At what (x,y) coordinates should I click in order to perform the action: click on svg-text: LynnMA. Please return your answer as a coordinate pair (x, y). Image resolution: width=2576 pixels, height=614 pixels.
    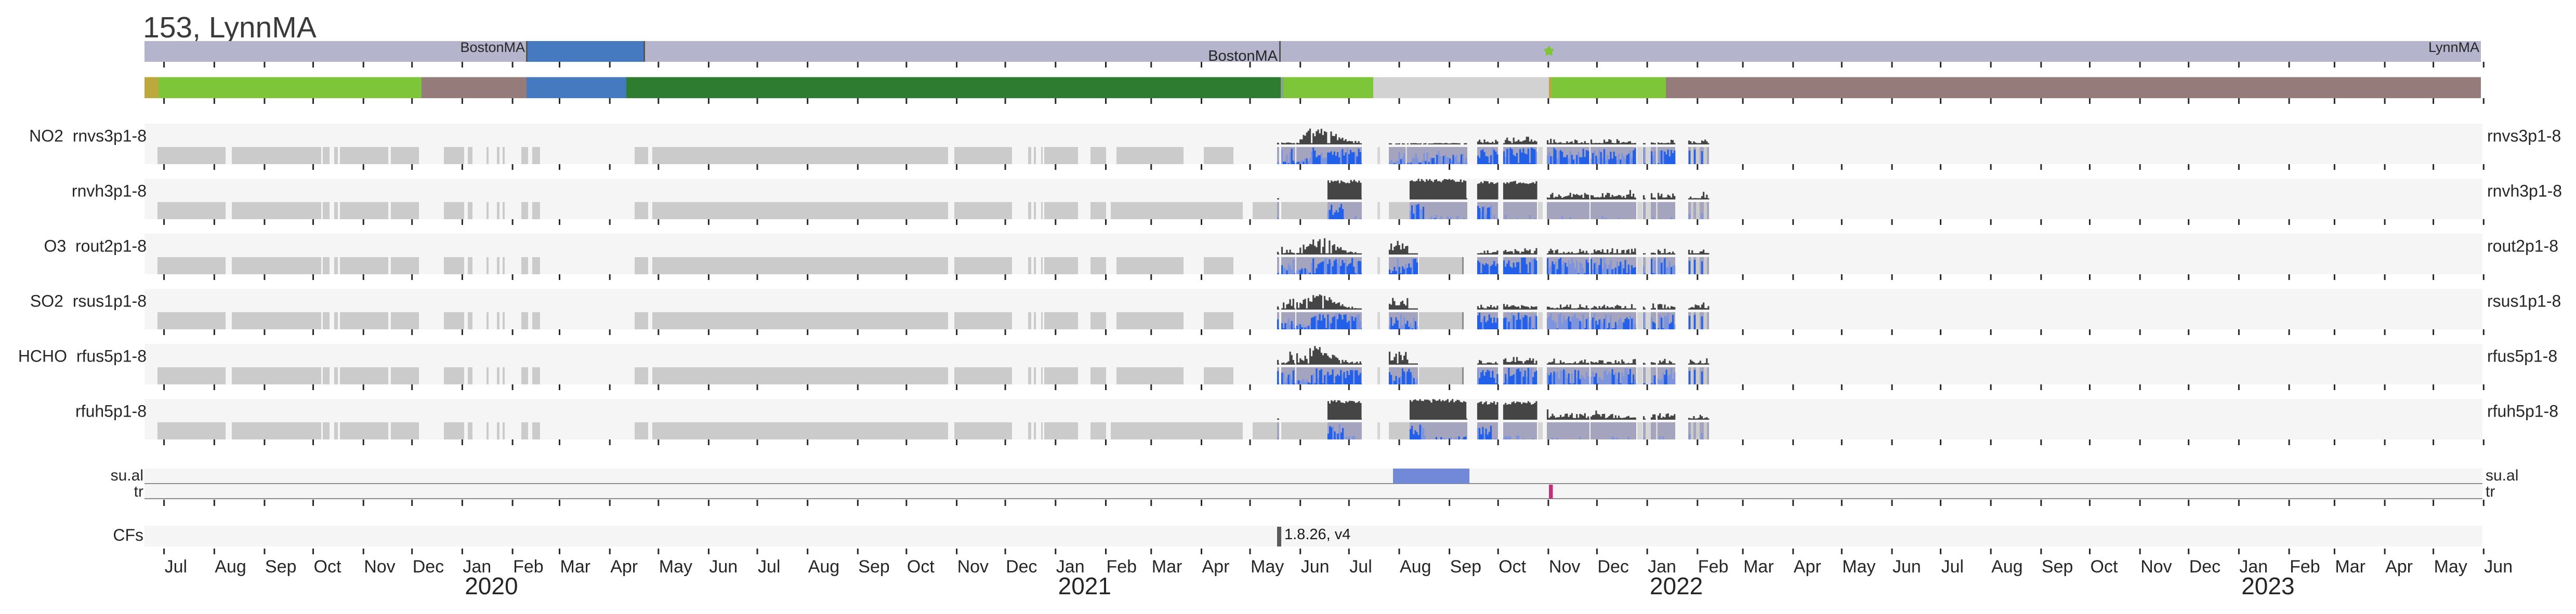
    Looking at the image, I should click on (2453, 47).